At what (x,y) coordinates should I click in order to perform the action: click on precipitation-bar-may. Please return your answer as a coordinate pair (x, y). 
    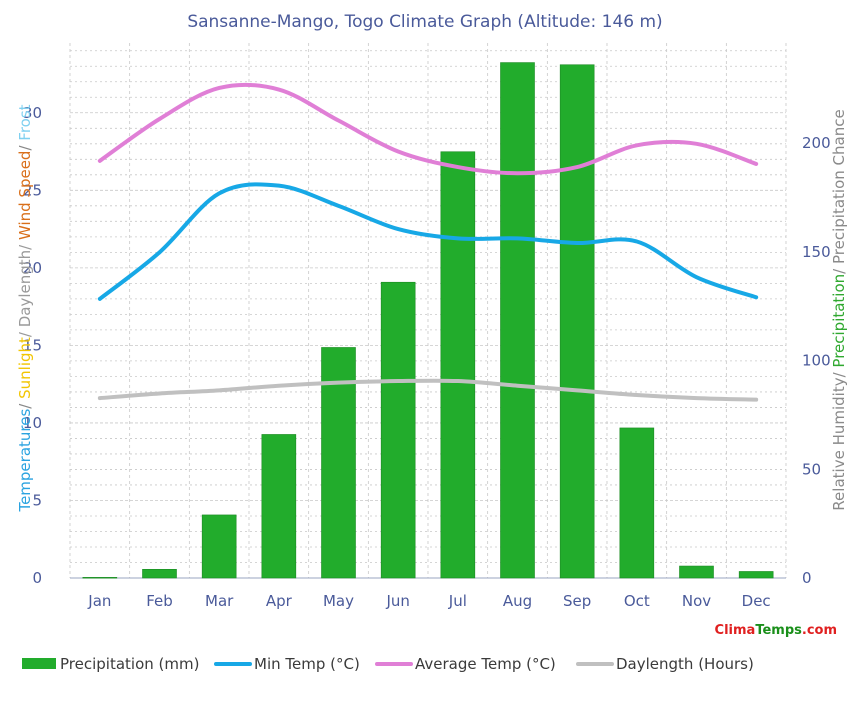
    Looking at the image, I should click on (338, 463).